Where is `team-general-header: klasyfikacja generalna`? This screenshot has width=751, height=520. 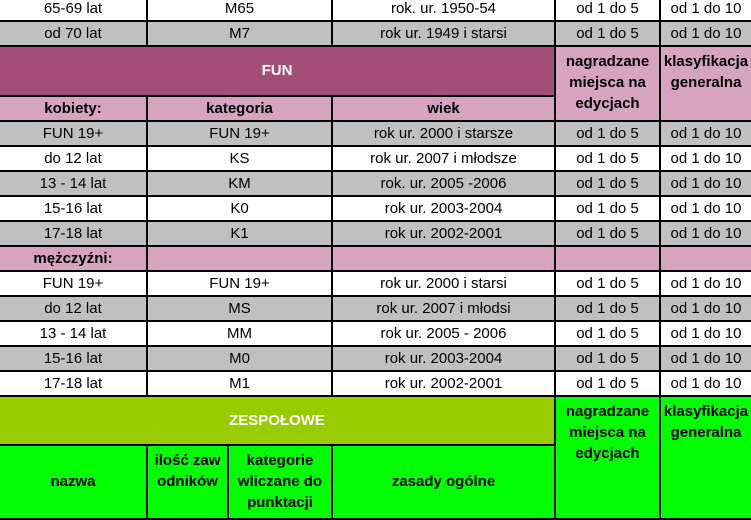 team-general-header: klasyfikacja generalna is located at coordinates (706, 458).